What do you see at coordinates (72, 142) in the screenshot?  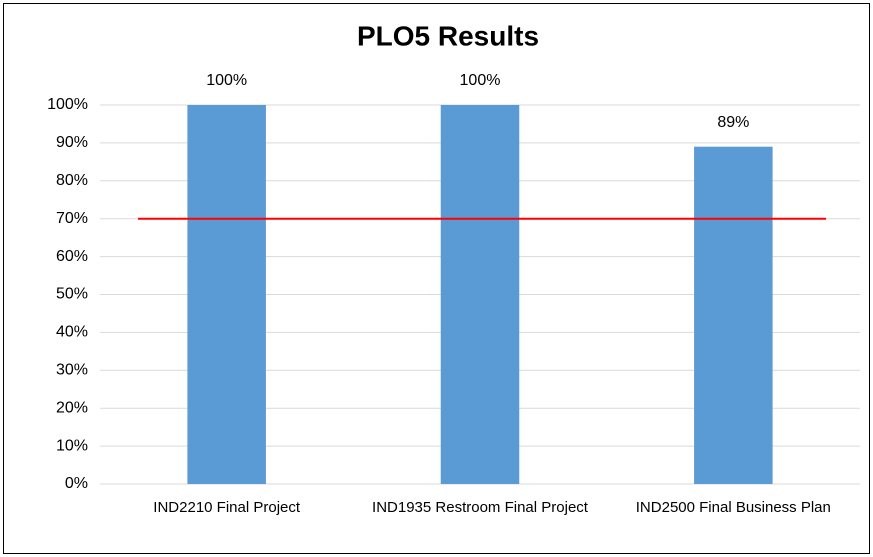 I see `y-tick-label: 90%` at bounding box center [72, 142].